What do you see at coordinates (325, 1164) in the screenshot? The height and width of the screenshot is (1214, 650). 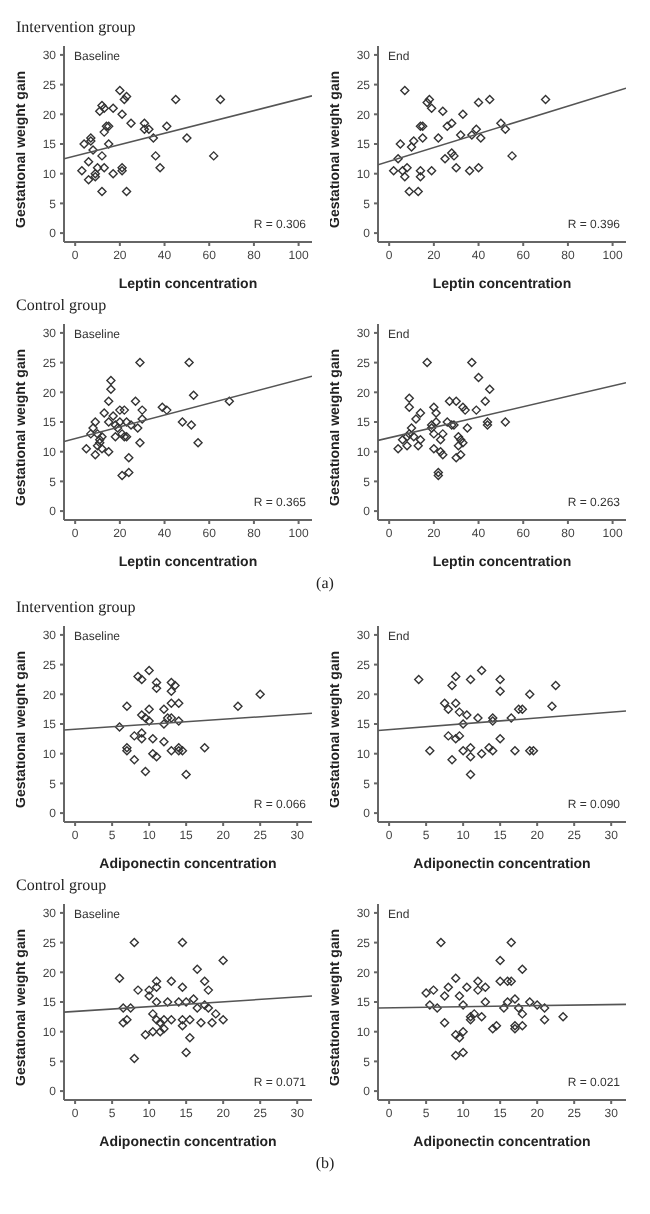 I see `text: (b)` at bounding box center [325, 1164].